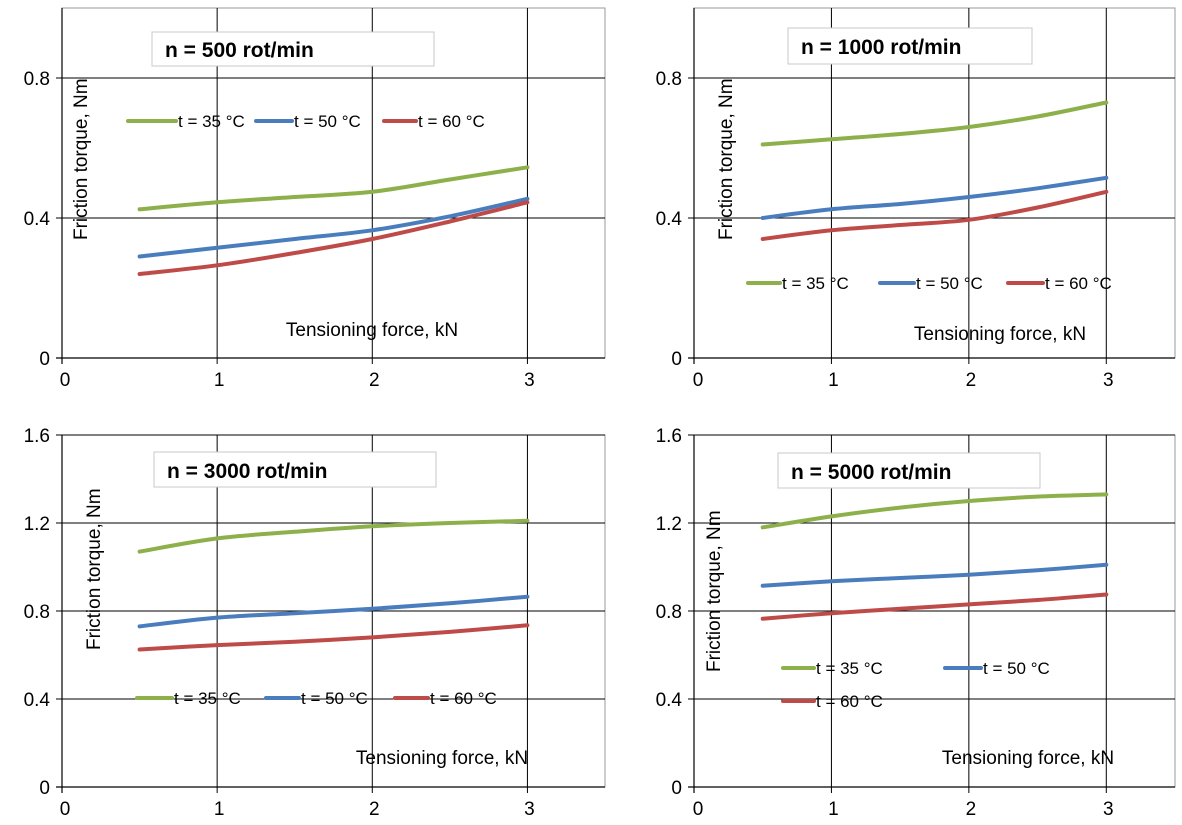 The image size is (1182, 825). I want to click on chart-title: n = 3000 rot/min, so click(247, 471).